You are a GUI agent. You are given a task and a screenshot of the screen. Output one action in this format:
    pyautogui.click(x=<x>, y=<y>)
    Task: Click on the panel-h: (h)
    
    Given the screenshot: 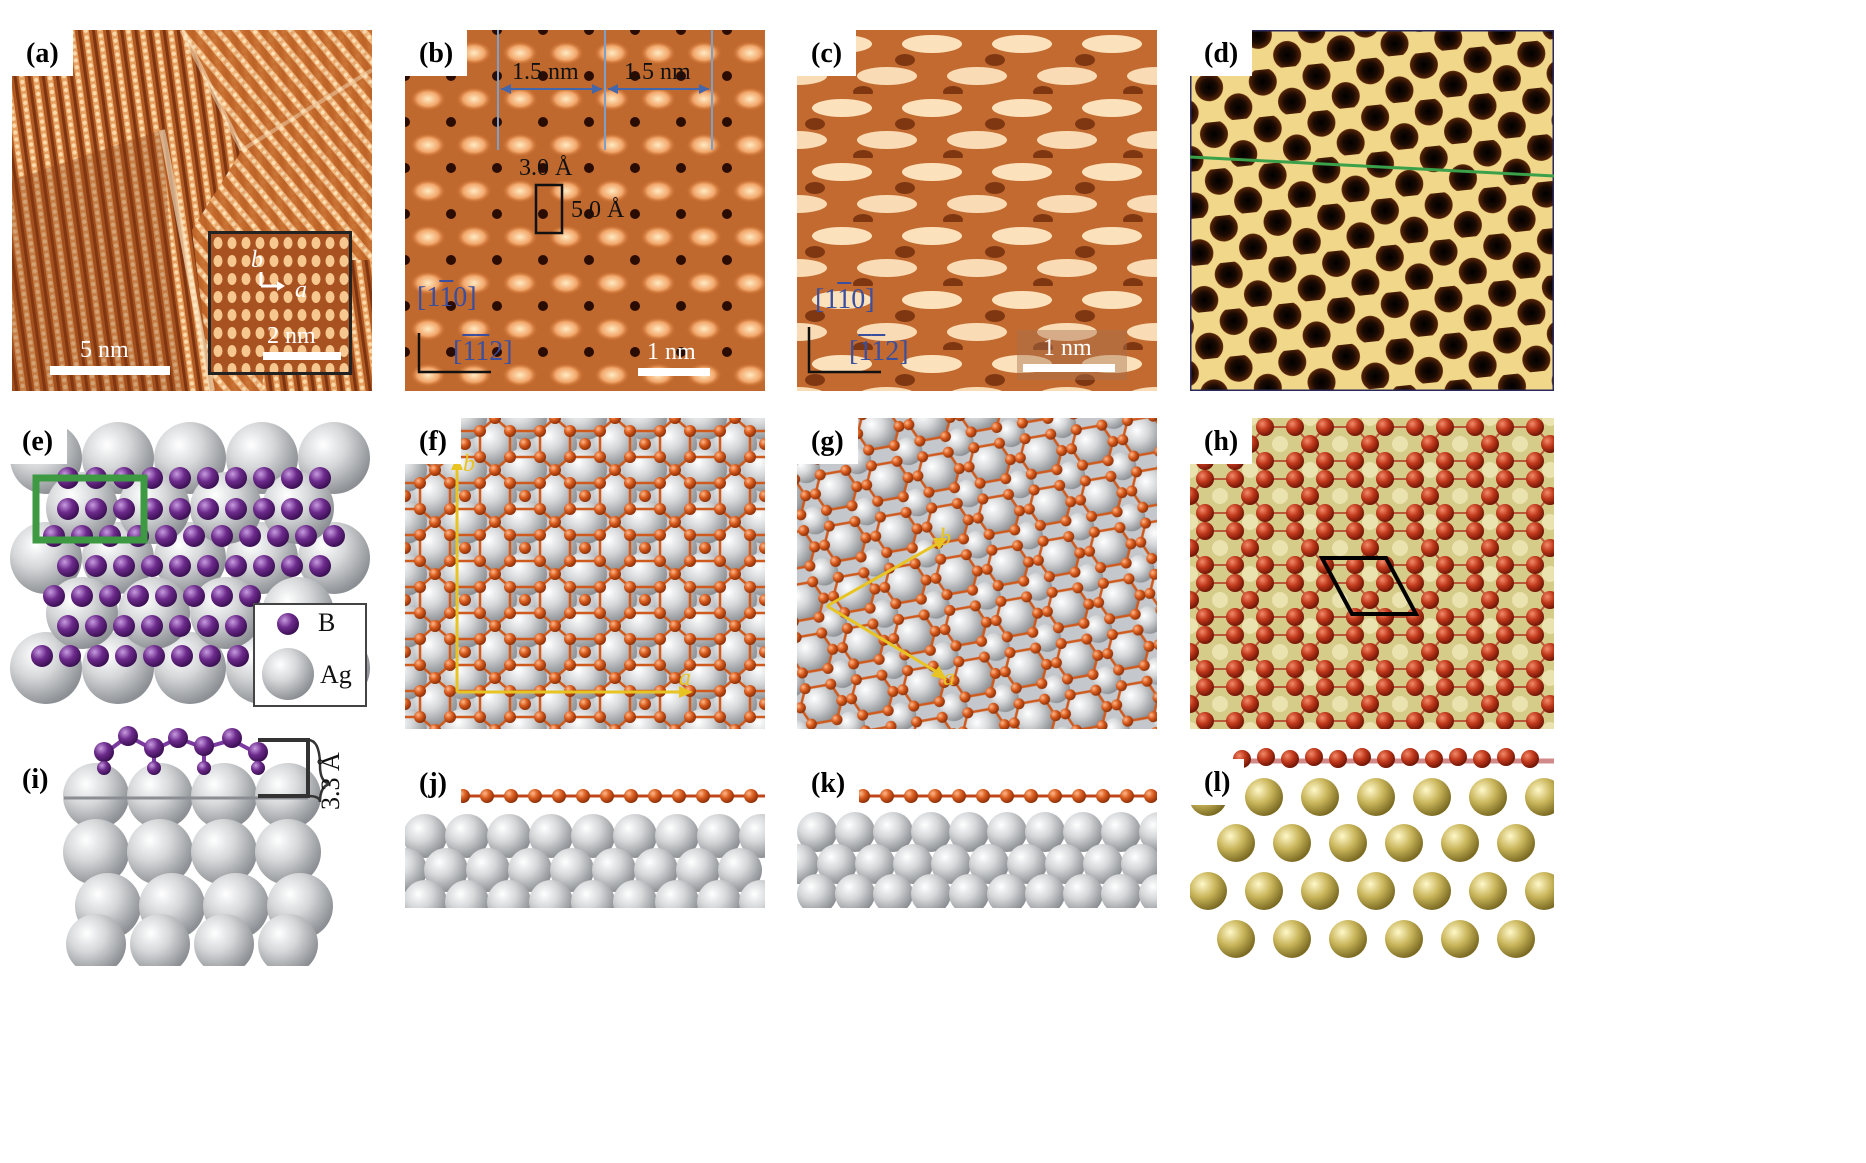 What is the action you would take?
    pyautogui.click(x=1372, y=573)
    